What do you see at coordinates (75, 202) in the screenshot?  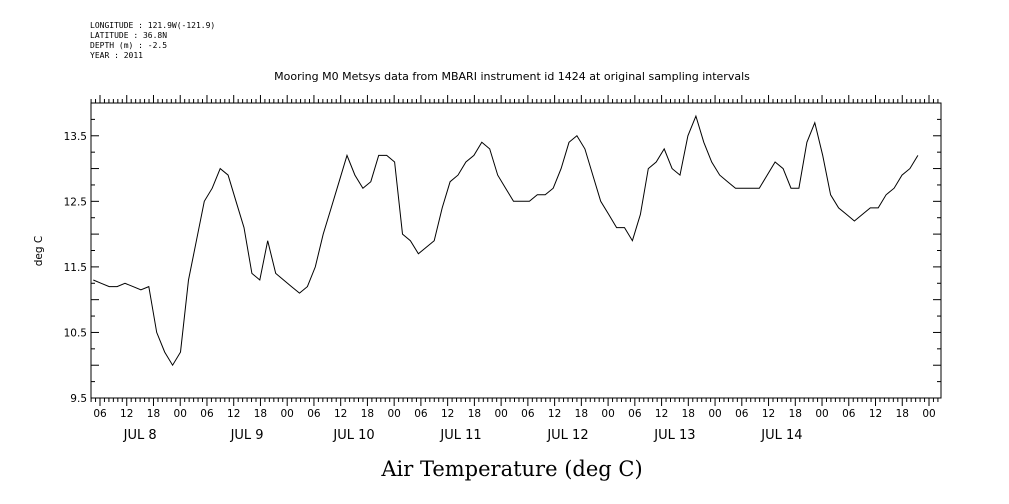 I see `y-tick-label: 12.5` at bounding box center [75, 202].